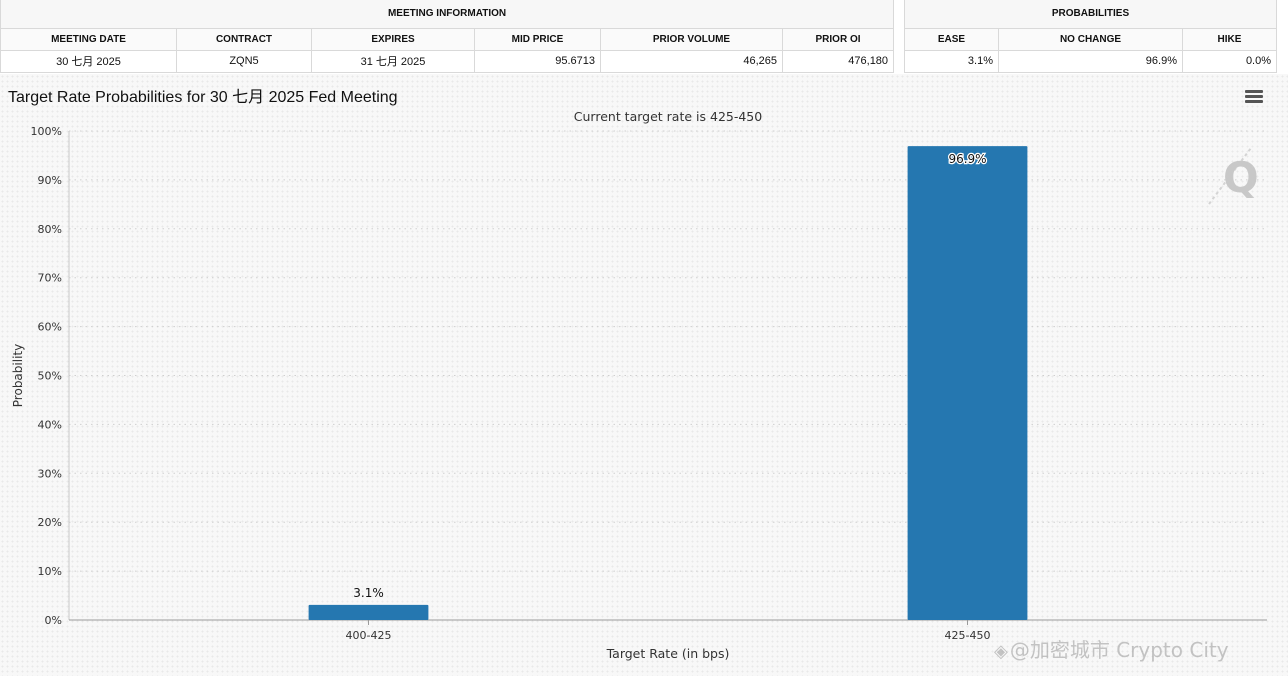 The height and width of the screenshot is (676, 1288). Describe the element at coordinates (50, 571) in the screenshot. I see `y-tick-label: 10%` at that location.